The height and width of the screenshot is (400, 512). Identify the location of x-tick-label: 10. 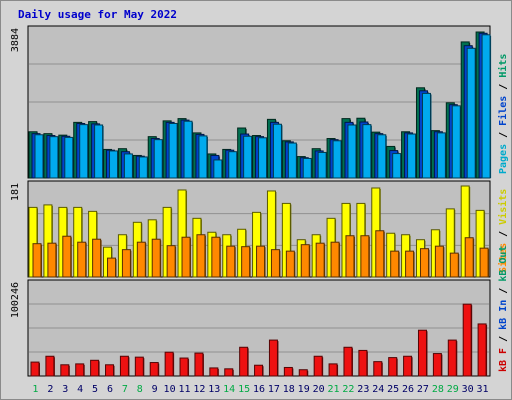
(170, 389).